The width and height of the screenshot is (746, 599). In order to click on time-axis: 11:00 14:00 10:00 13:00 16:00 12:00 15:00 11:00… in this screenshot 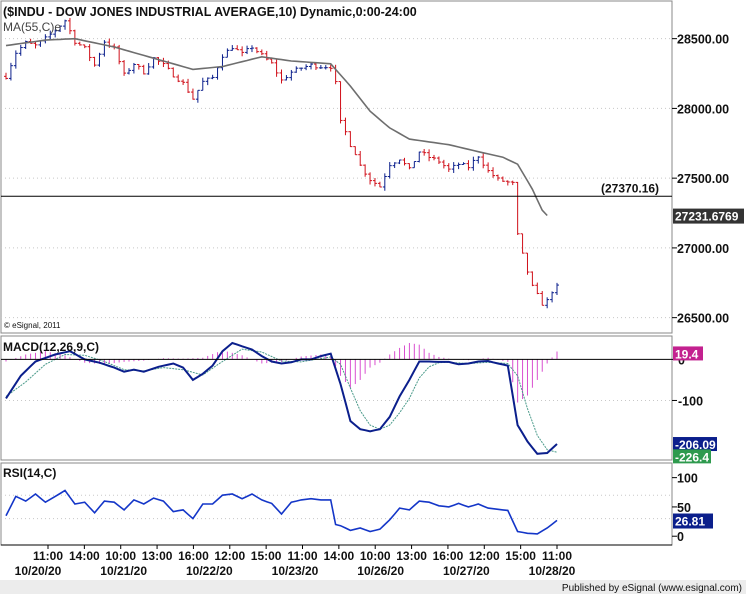, I will do `click(336, 561)`.